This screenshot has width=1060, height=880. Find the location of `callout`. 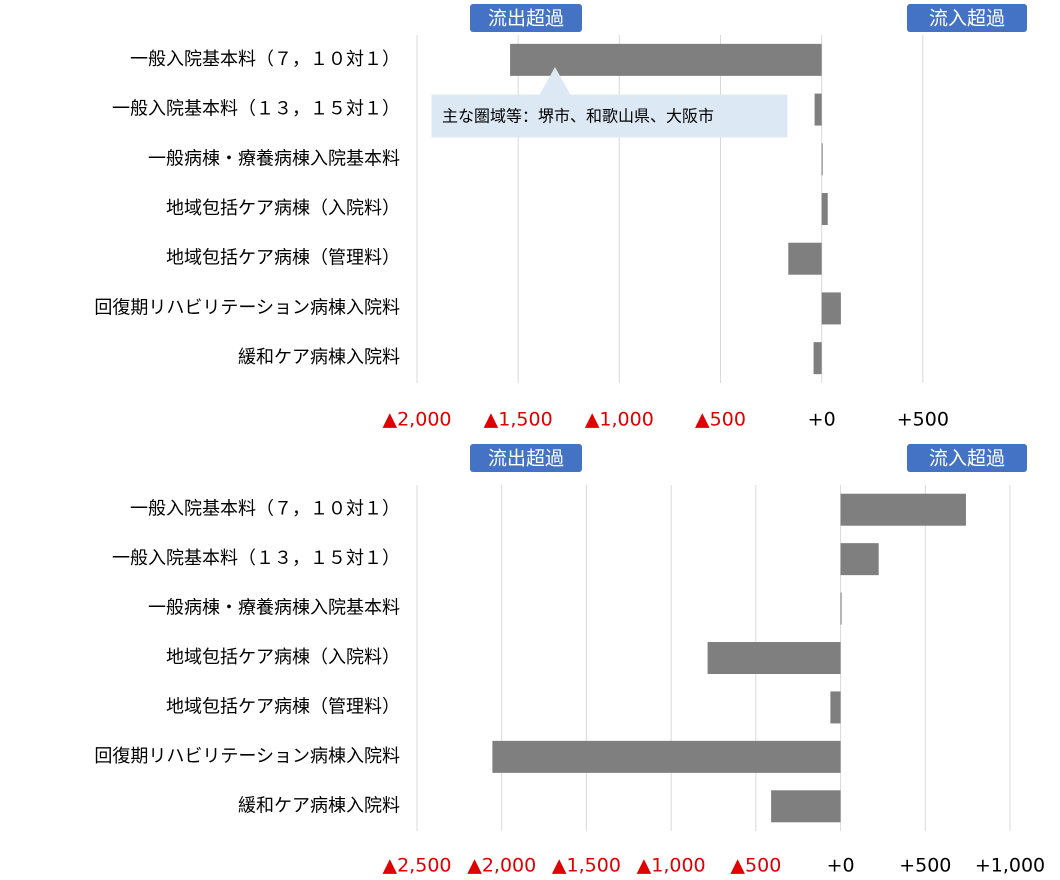

callout is located at coordinates (609, 102).